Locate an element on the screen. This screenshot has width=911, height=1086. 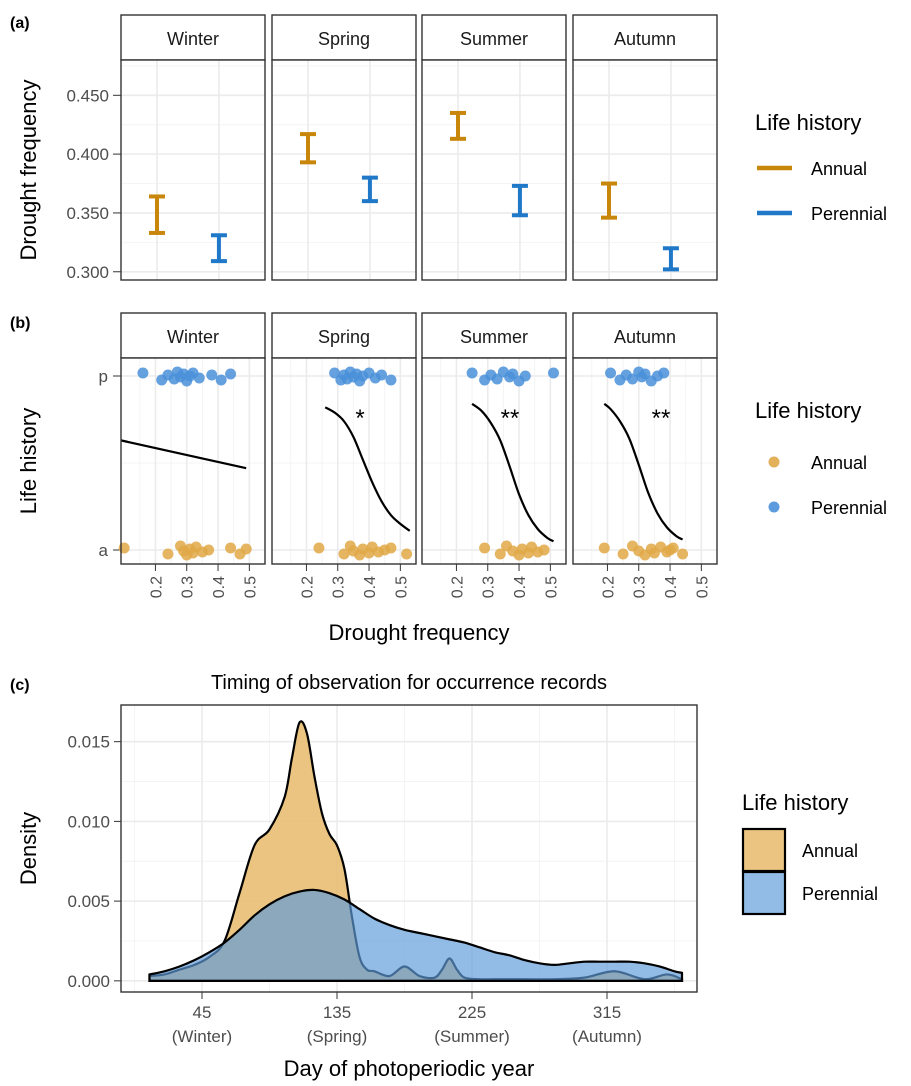
facet-spring: Spring * 0.2 0.3 0.4 0.5 is located at coordinates (344, 455).